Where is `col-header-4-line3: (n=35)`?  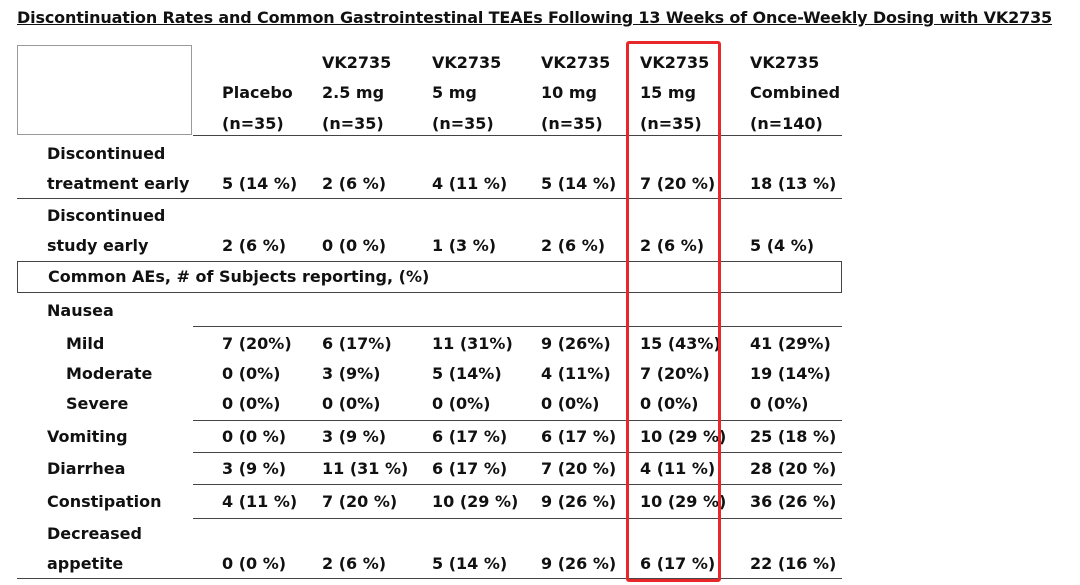
col-header-4-line3: (n=35) is located at coordinates (572, 123).